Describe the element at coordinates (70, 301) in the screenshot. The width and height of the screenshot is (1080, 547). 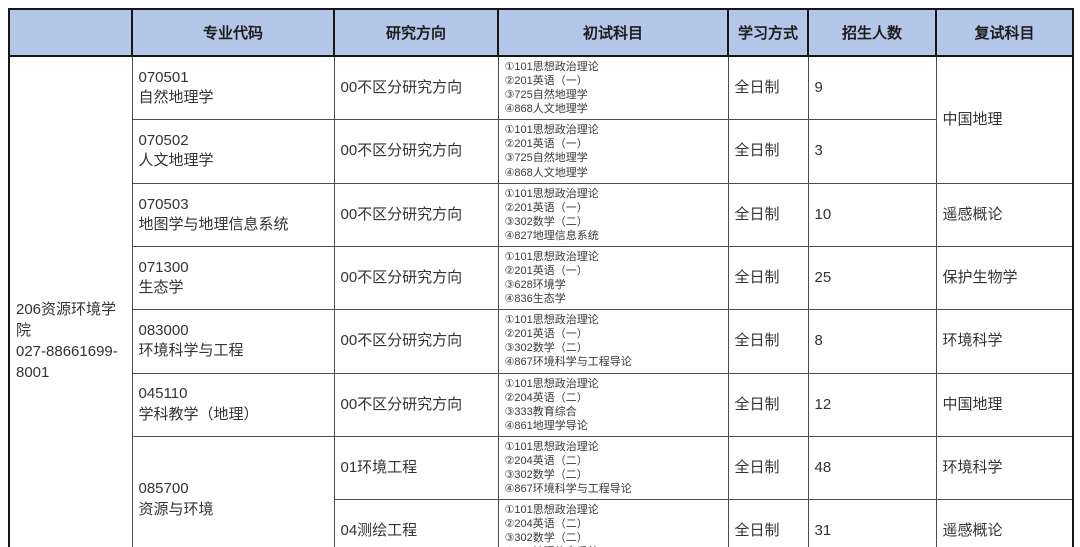
I see `college-info-cell: 206资源环境学院 027-88661699- 8001` at that location.